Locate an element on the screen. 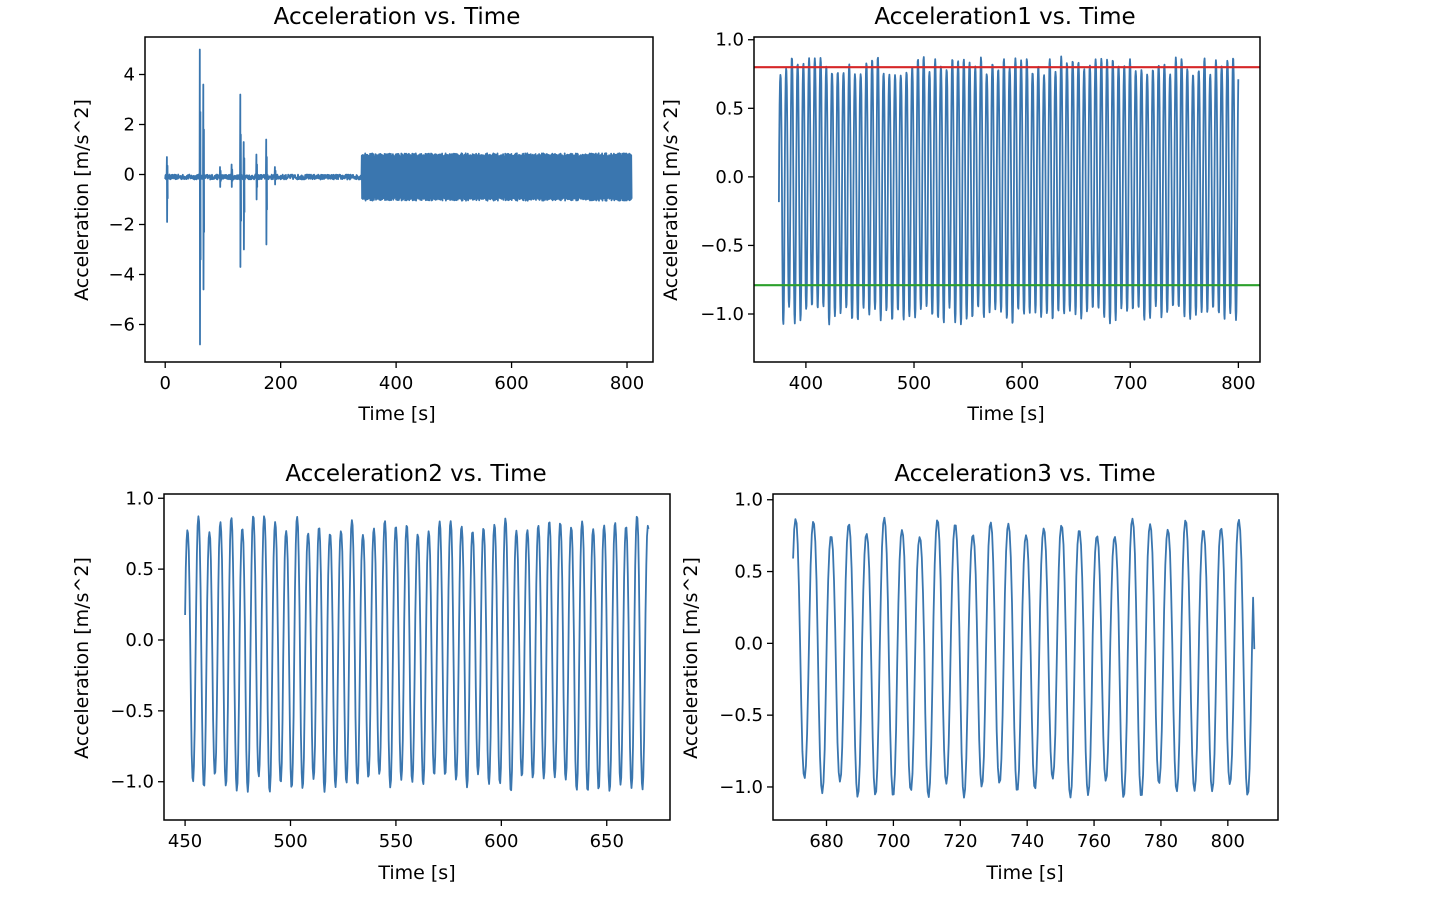  x-tick-label: 720 is located at coordinates (960, 841).